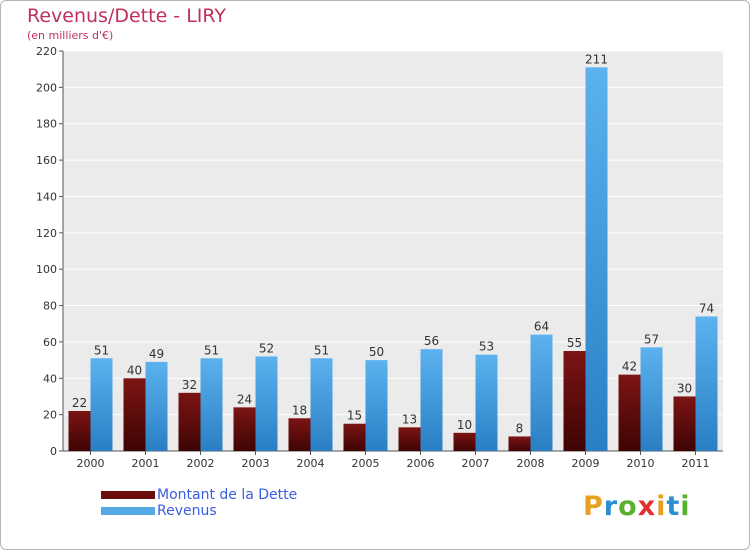 The width and height of the screenshot is (750, 550). What do you see at coordinates (586, 463) in the screenshot?
I see `x-tick-label: 2009` at bounding box center [586, 463].